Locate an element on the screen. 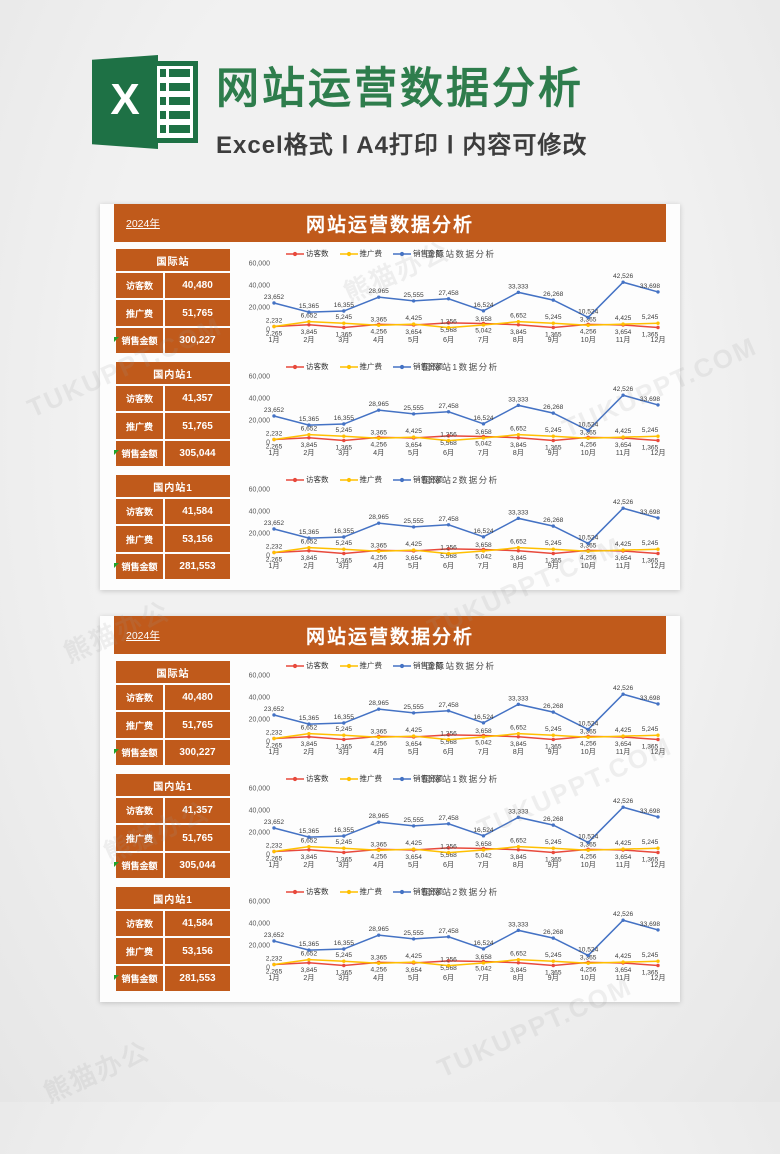 The height and width of the screenshot is (1154, 780). svg-text: 10月 is located at coordinates (588, 339).